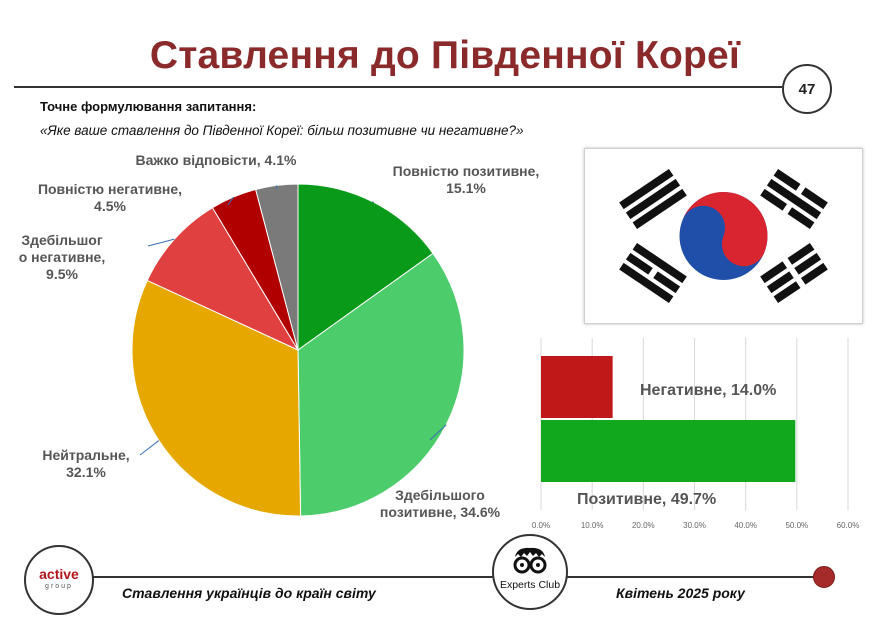  Describe the element at coordinates (216, 160) in the screenshot. I see `pie-data-label: Важко відповісти, 4.1%` at that location.